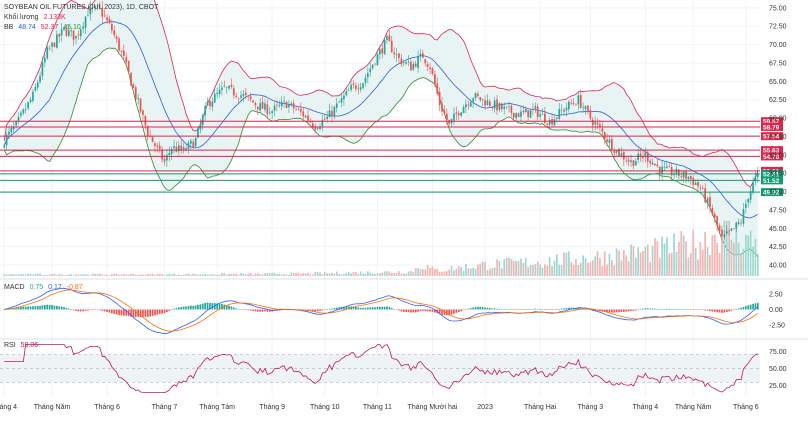  What do you see at coordinates (9, 27) in the screenshot?
I see `bb-label: BB` at bounding box center [9, 27].